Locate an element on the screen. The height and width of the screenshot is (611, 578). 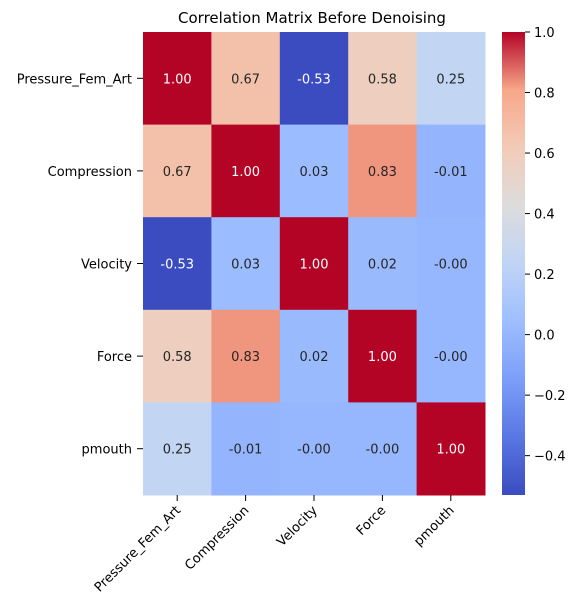
colorbar-tick-label: 1.0 is located at coordinates (544, 33).